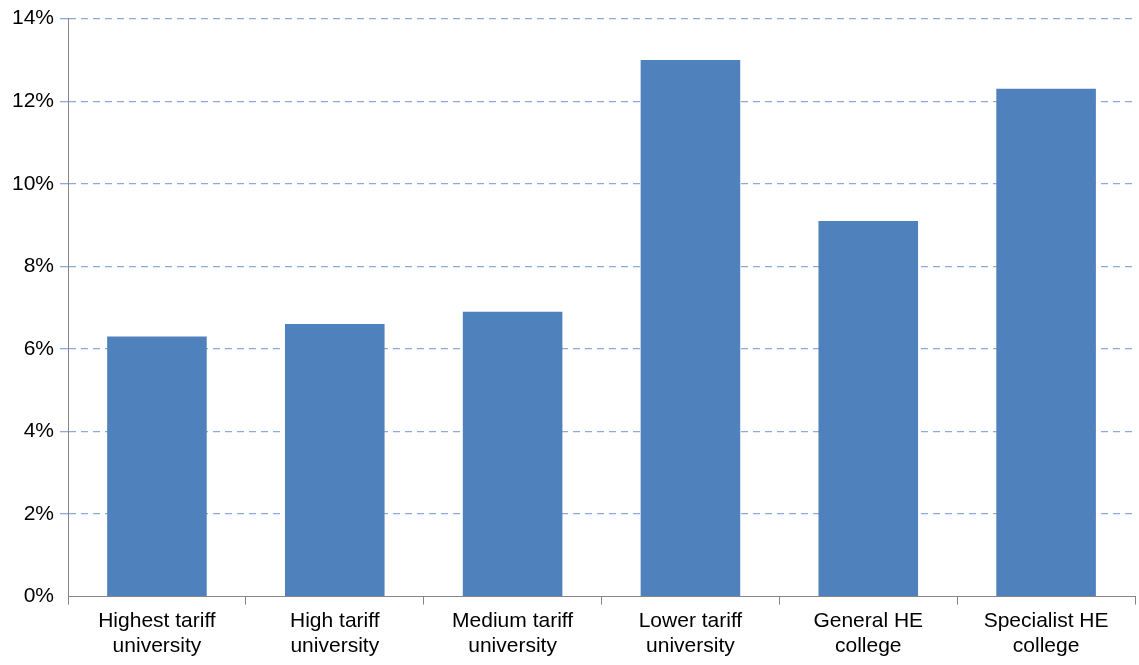  I want to click on x-tick-label: Medium tariff university, so click(513, 632).